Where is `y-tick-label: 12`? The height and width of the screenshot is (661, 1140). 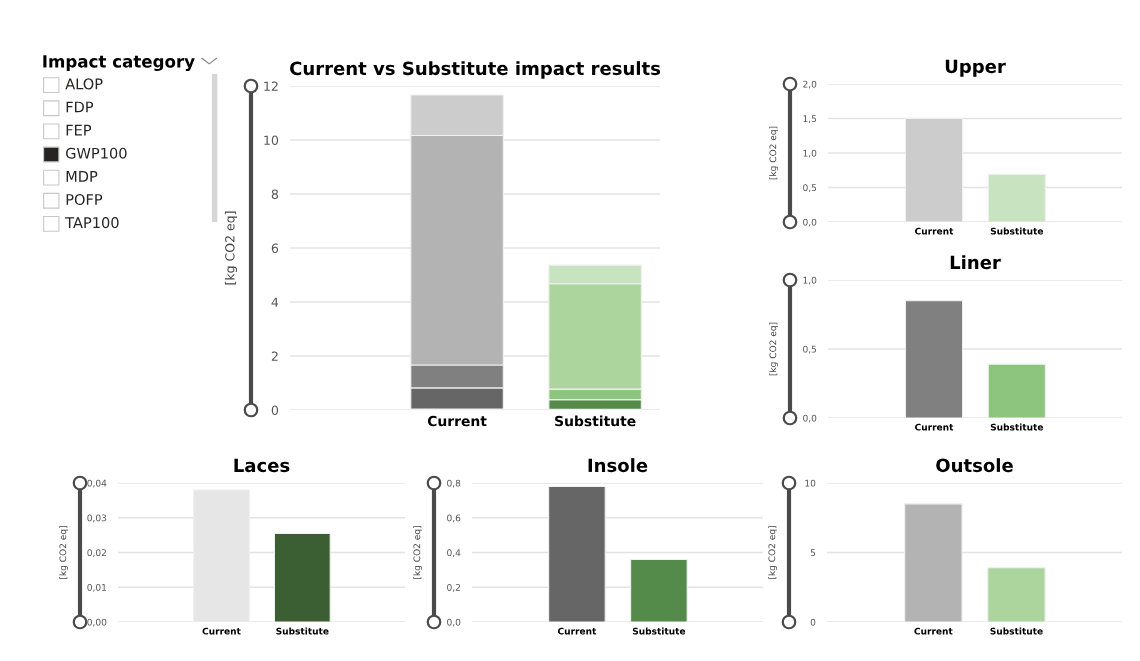 y-tick-label: 12 is located at coordinates (271, 86).